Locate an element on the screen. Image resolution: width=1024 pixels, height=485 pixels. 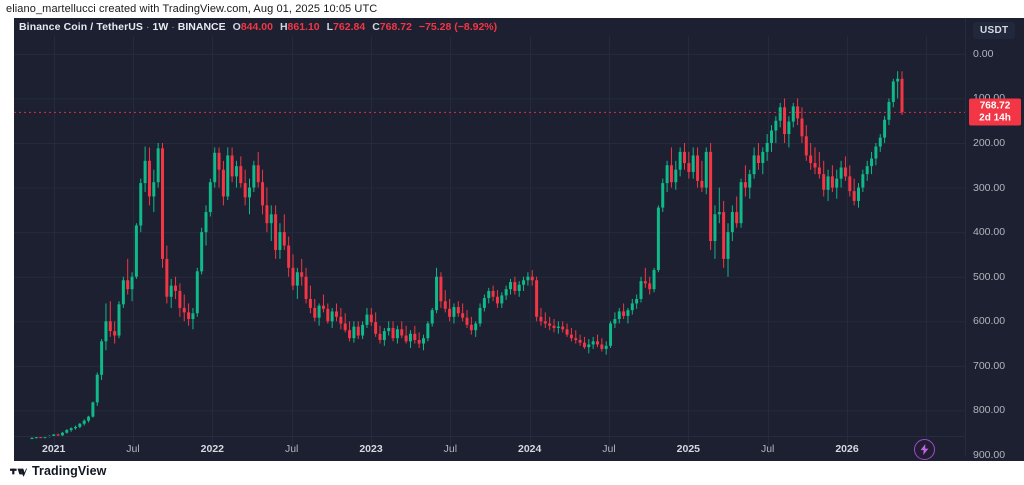
price-tick: 0.00 is located at coordinates (983, 53).